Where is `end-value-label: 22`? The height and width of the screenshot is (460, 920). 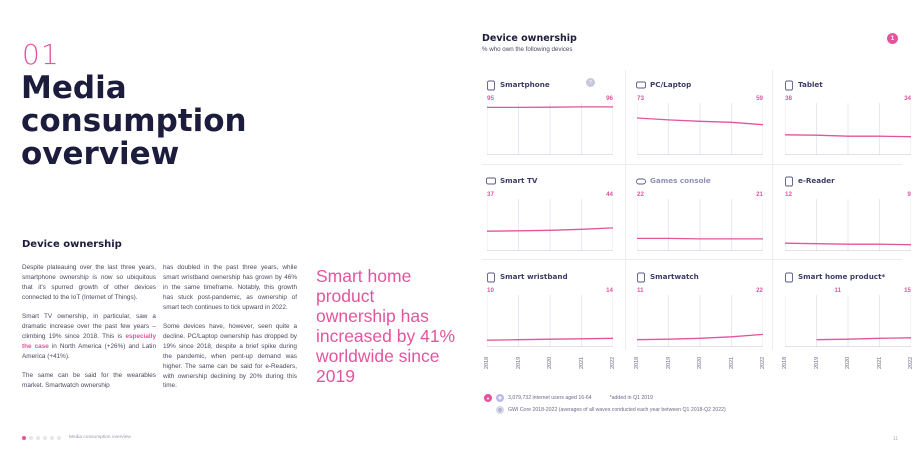 end-value-label: 22 is located at coordinates (759, 290).